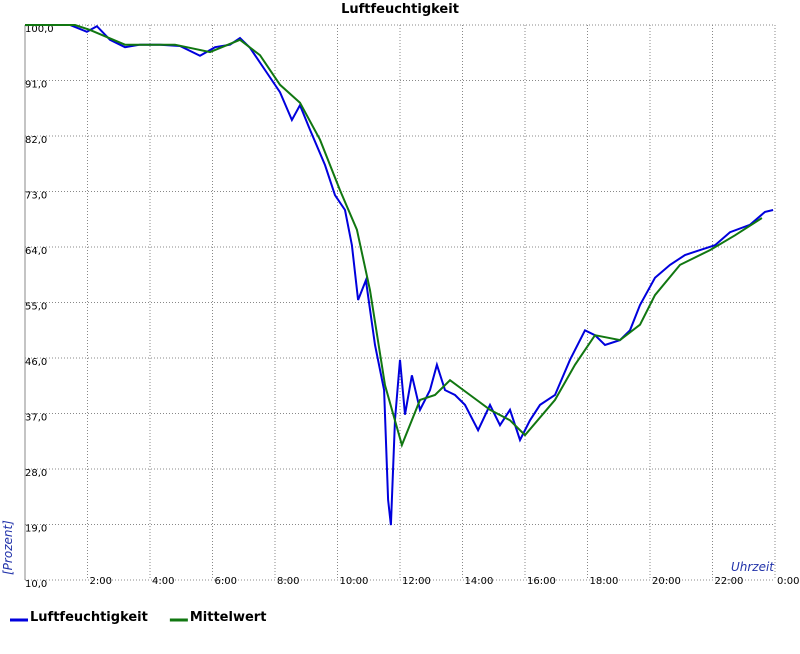 The height and width of the screenshot is (654, 800). What do you see at coordinates (541, 581) in the screenshot?
I see `x-tick-label: 16:00` at bounding box center [541, 581].